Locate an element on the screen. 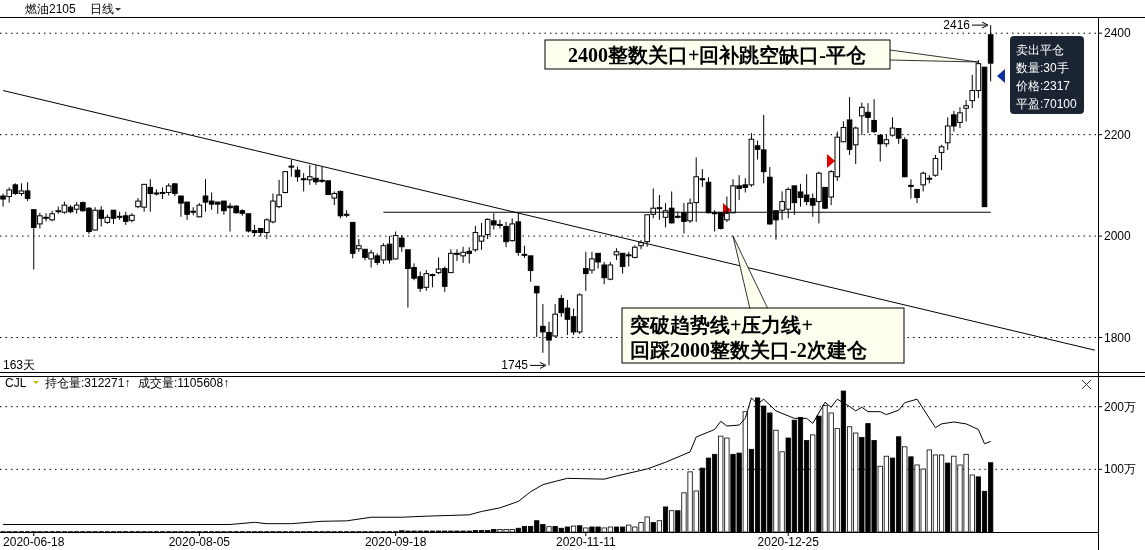 The image size is (1145, 550). y-tick-label: 100万 is located at coordinates (1120, 469).